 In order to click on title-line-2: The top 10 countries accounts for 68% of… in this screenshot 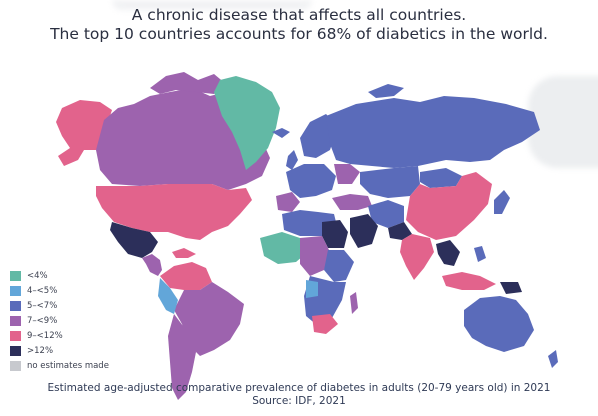, I will do `click(299, 34)`.